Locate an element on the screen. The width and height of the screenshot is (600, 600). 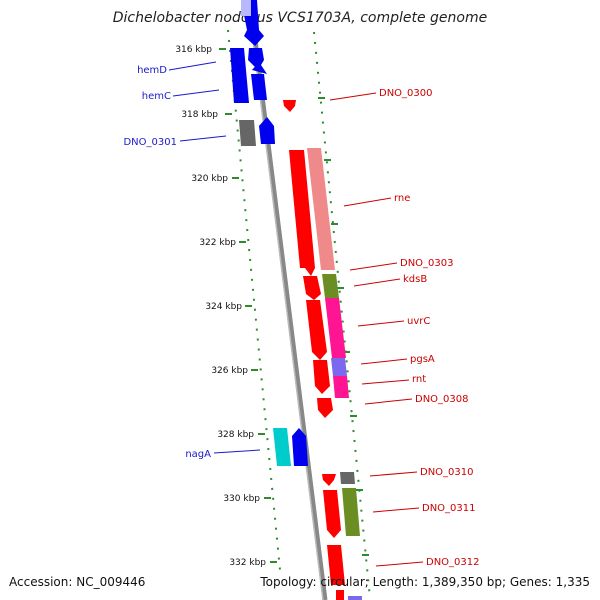
accession-text: Accession: NC_009446 is located at coordinates (77, 582).